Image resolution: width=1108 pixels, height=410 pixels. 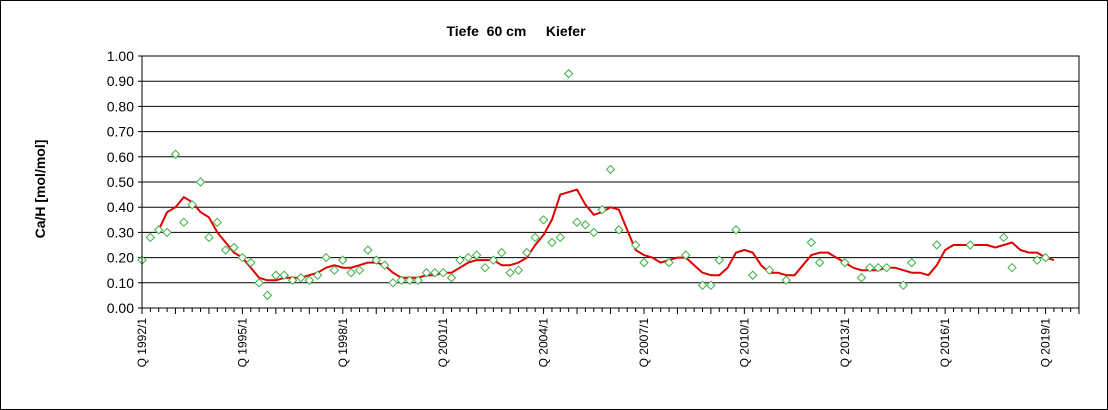 I want to click on x-tick-label: Q 1992/1, so click(x=142, y=343).